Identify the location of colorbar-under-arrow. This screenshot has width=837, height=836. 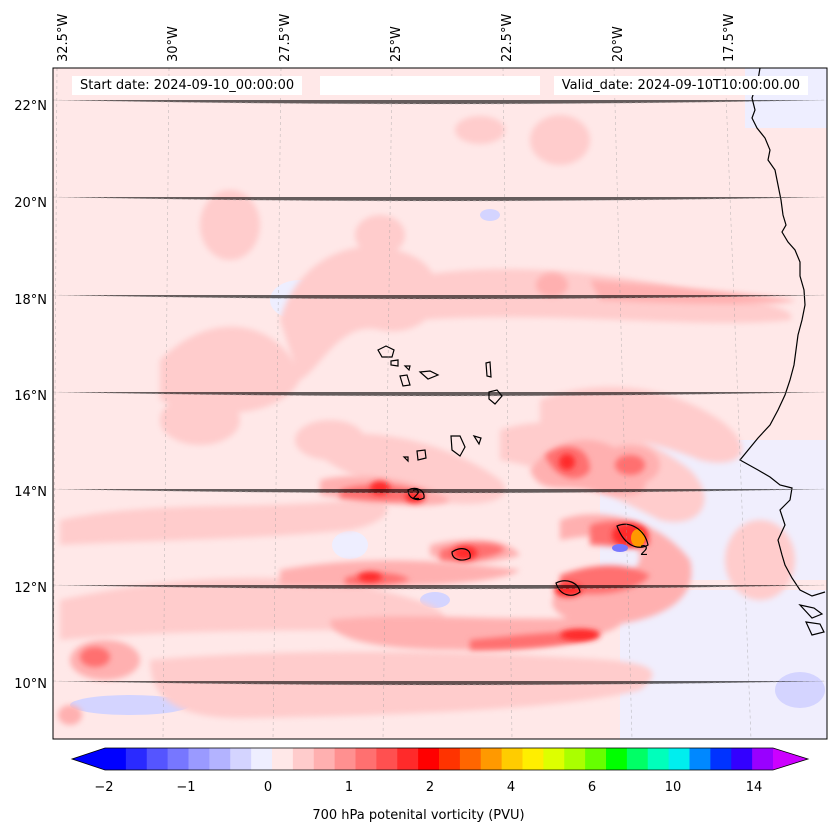
(88, 759).